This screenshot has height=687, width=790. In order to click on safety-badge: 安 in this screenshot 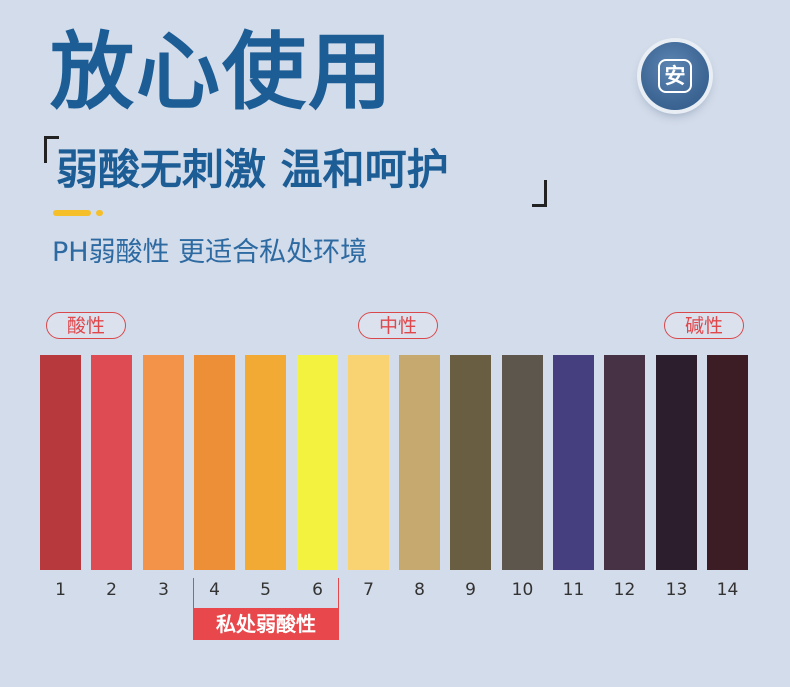, I will do `click(675, 76)`.